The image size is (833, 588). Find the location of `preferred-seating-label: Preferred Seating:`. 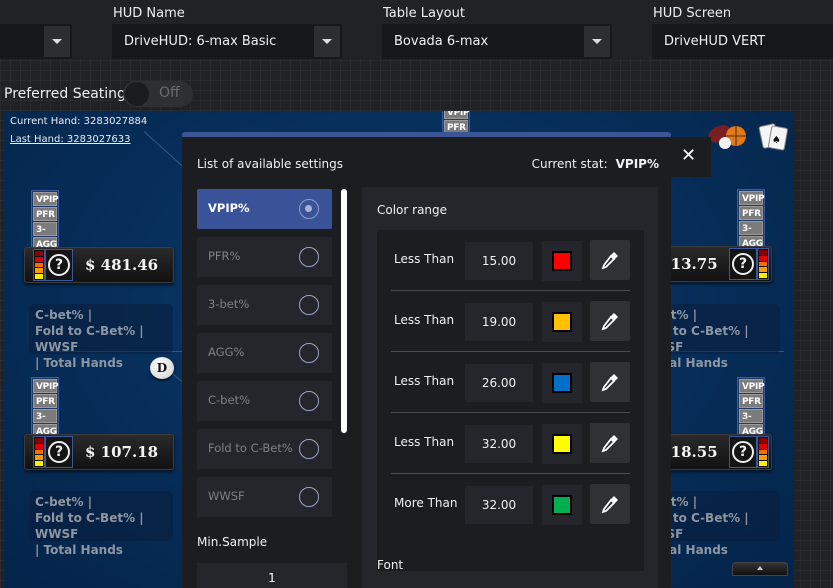

preferred-seating-label: Preferred Seating: is located at coordinates (67, 94).